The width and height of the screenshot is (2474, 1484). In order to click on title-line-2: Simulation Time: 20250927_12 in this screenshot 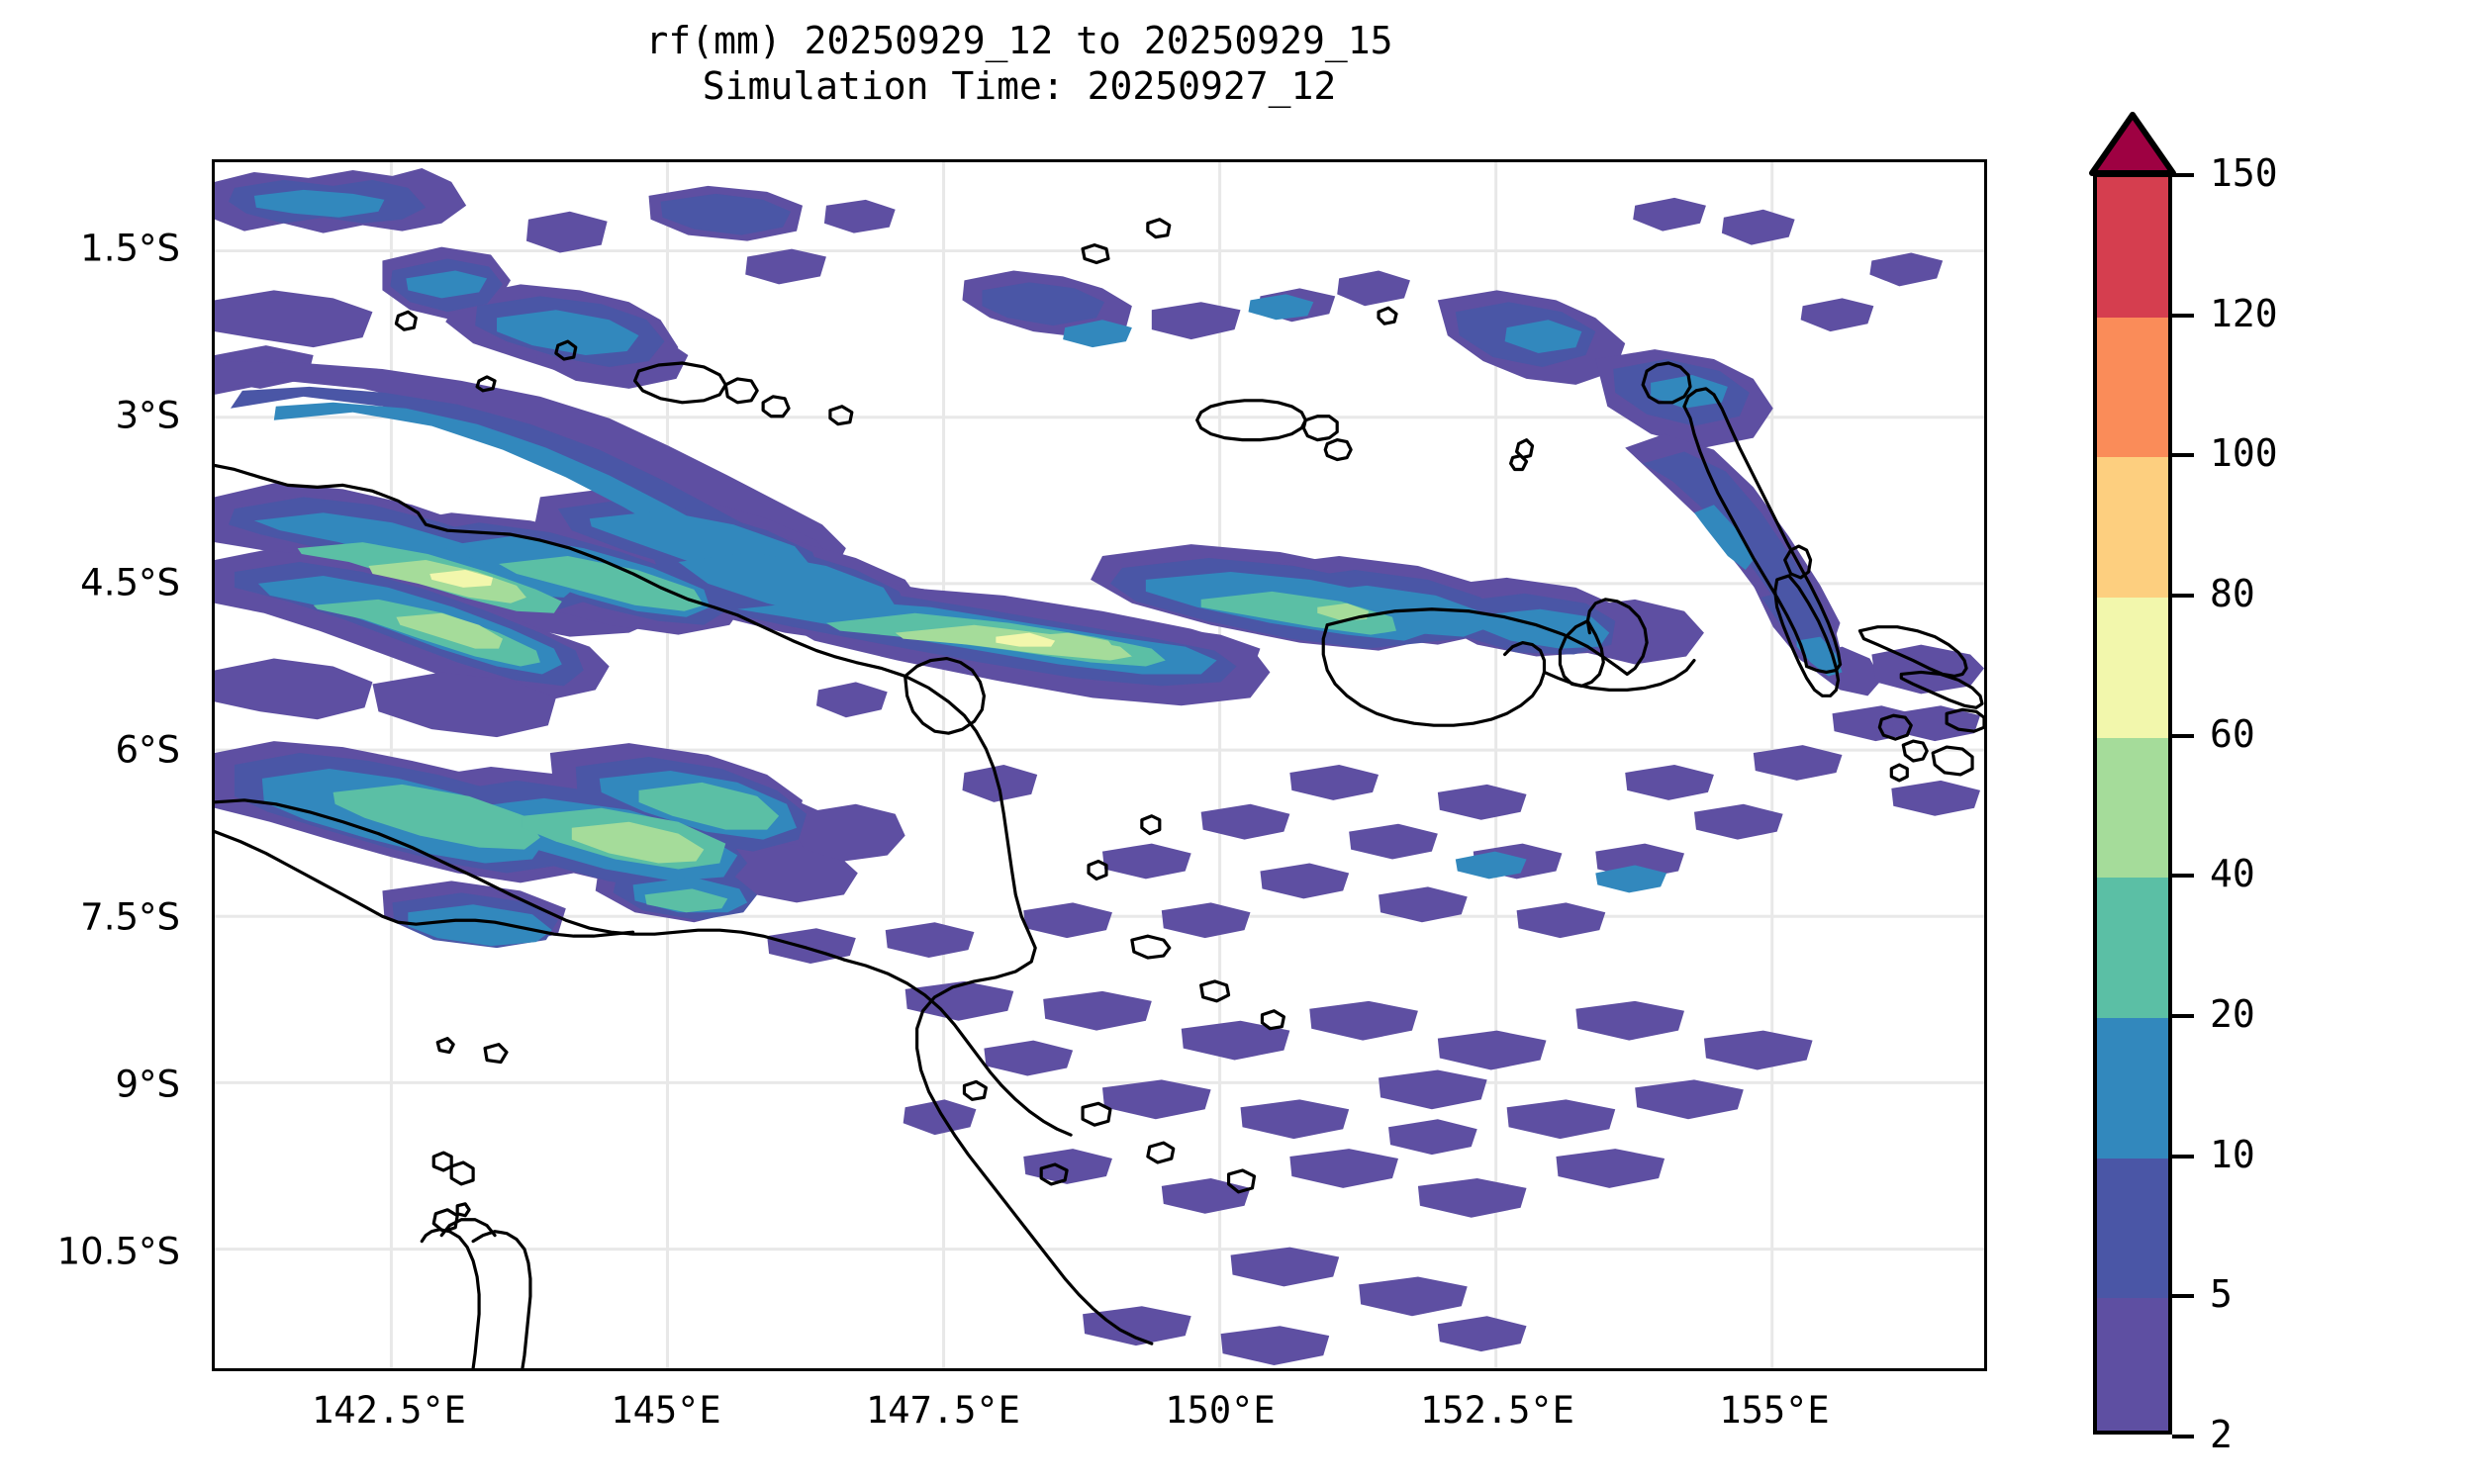, I will do `click(1020, 86)`.